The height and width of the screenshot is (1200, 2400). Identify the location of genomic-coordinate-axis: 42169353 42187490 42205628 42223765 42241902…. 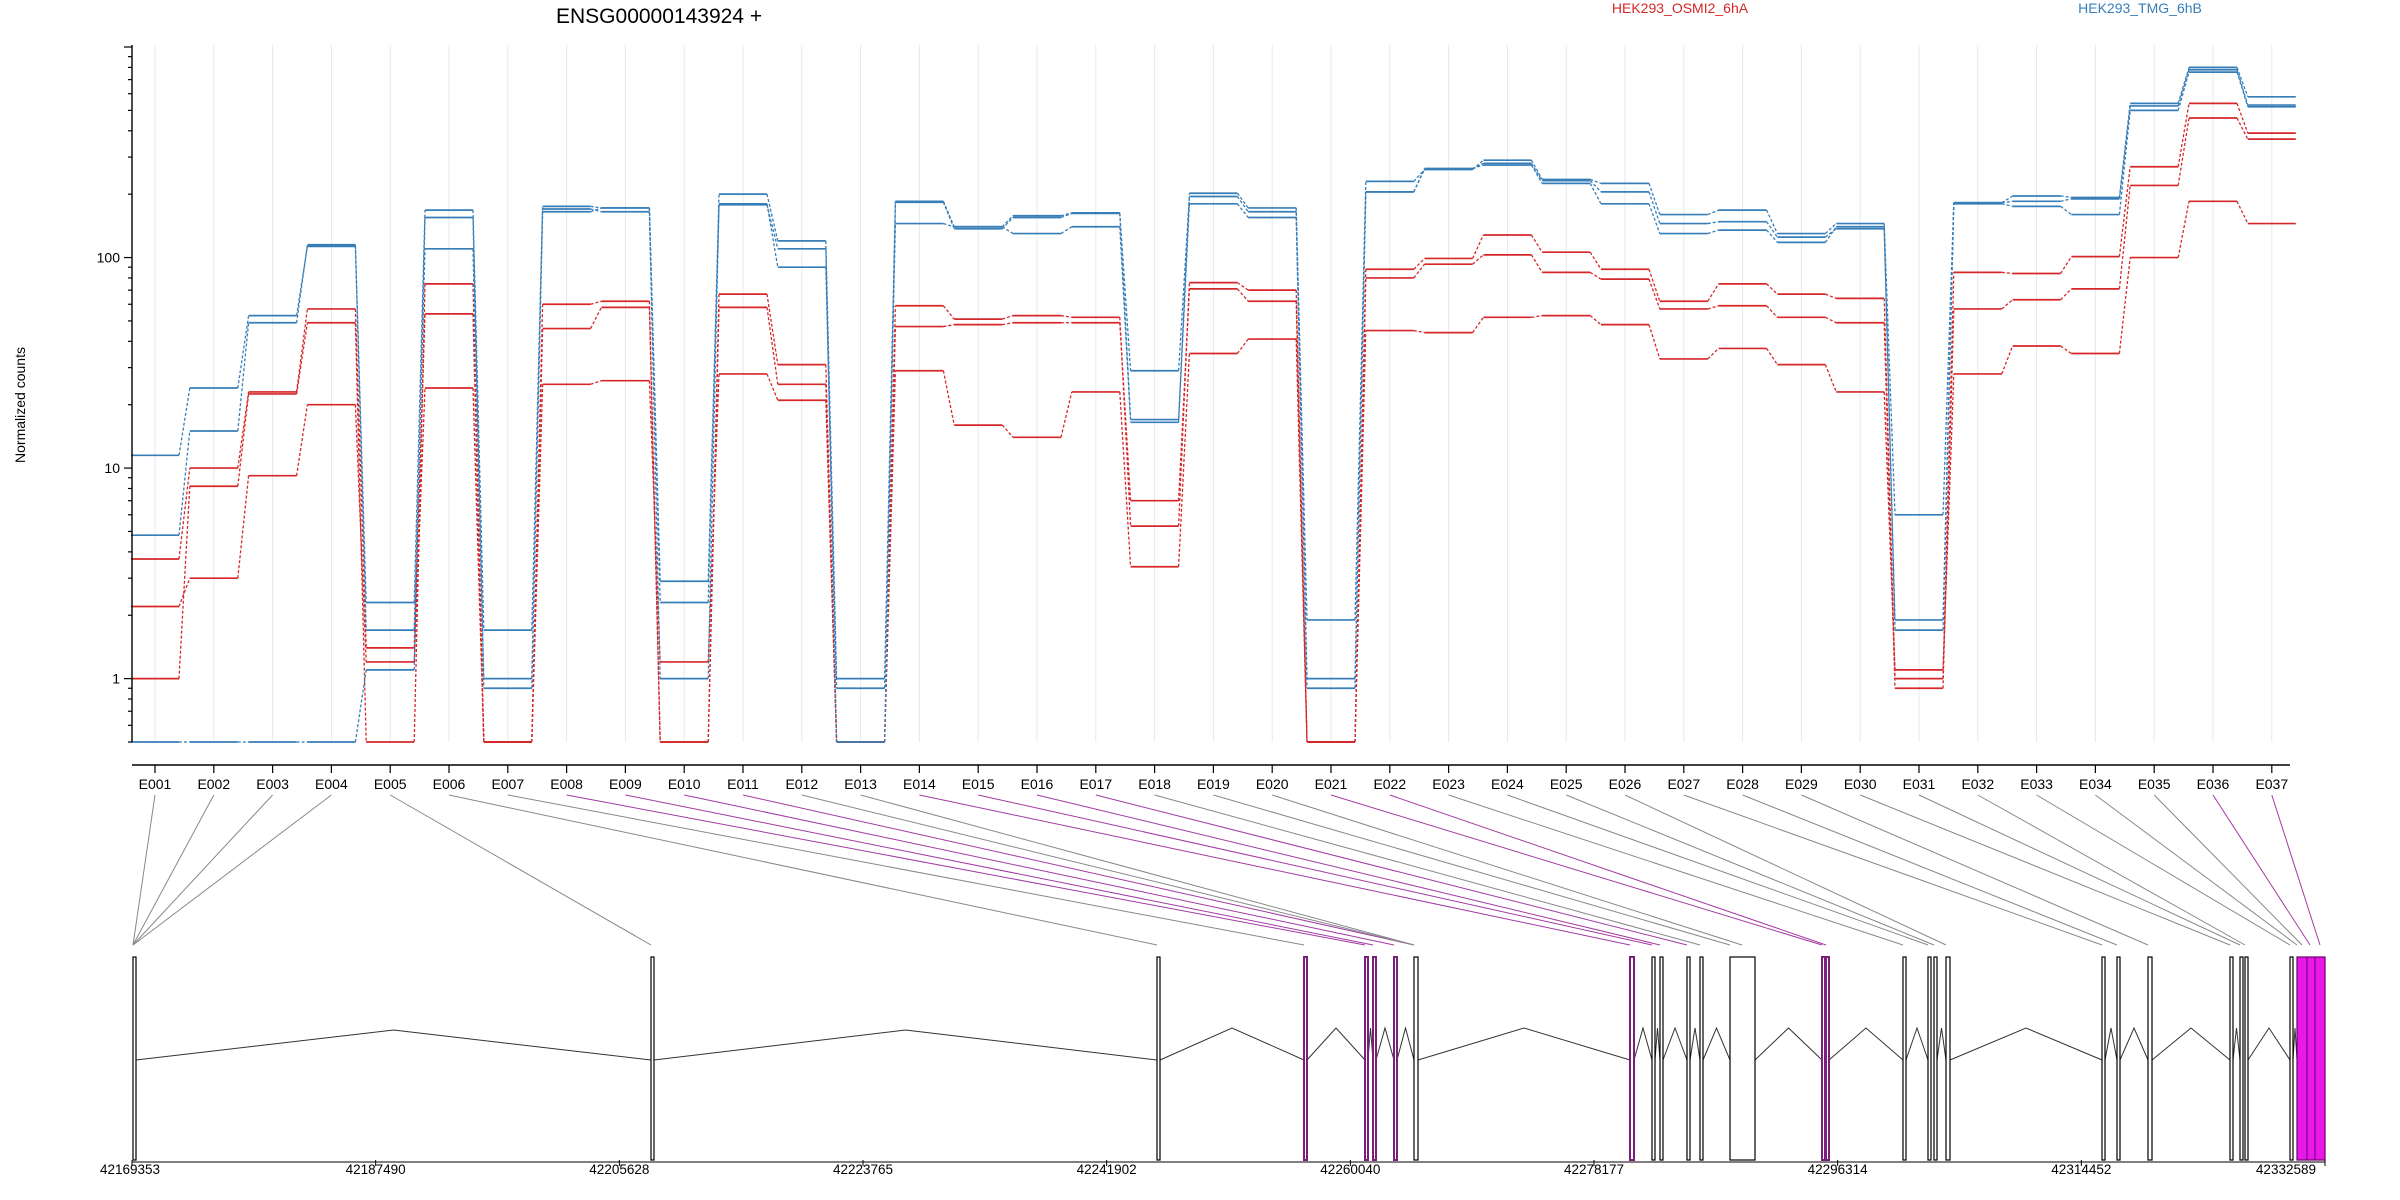
(1213, 1168).